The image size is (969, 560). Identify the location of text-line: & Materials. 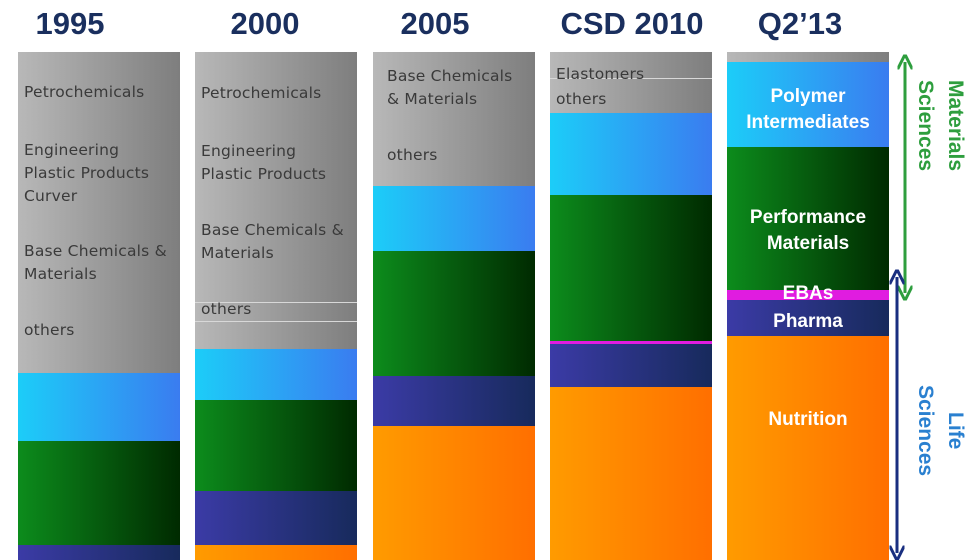
(432, 99).